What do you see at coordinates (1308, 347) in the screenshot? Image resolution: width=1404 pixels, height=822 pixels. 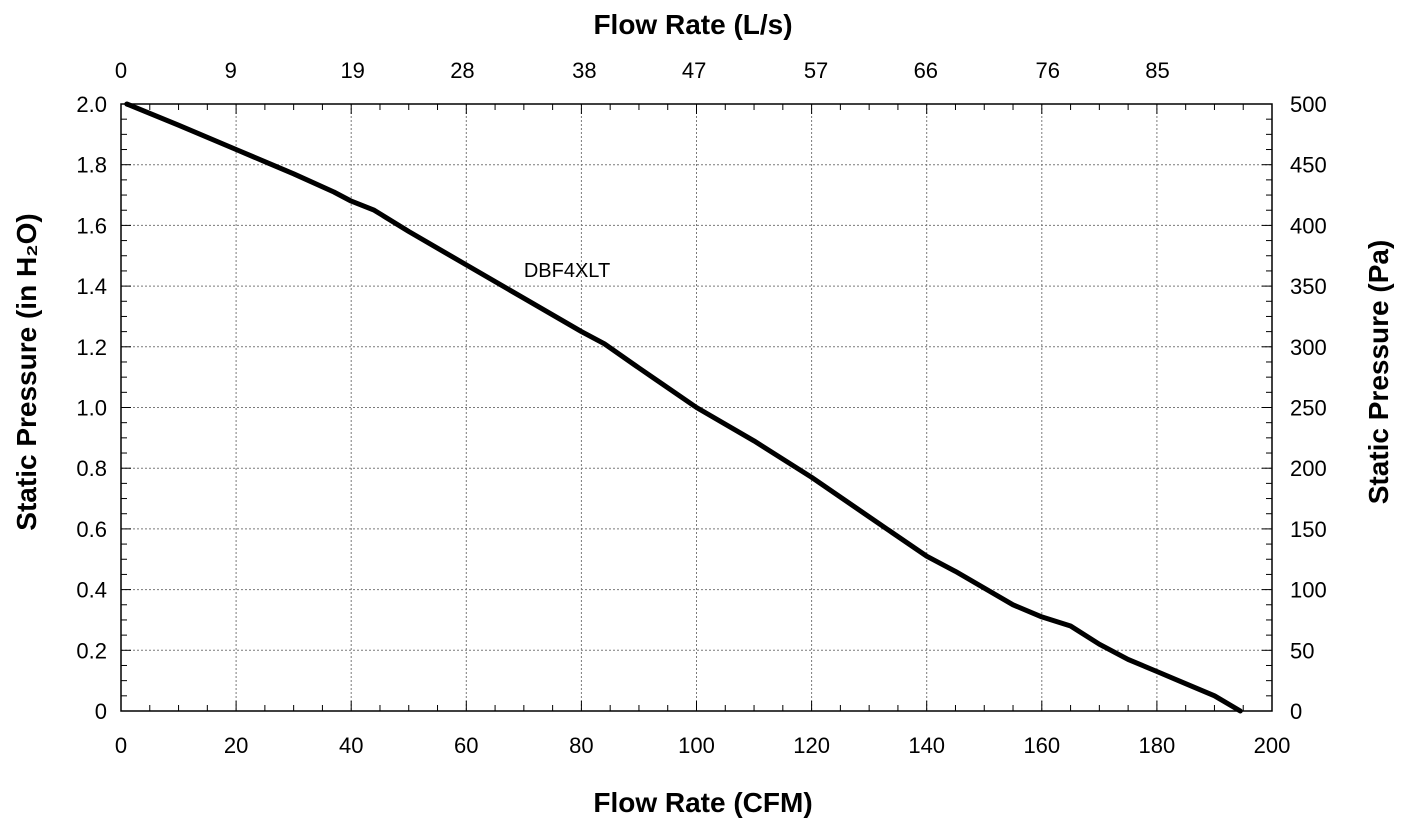 I see `y2-tick-label: 300` at bounding box center [1308, 347].